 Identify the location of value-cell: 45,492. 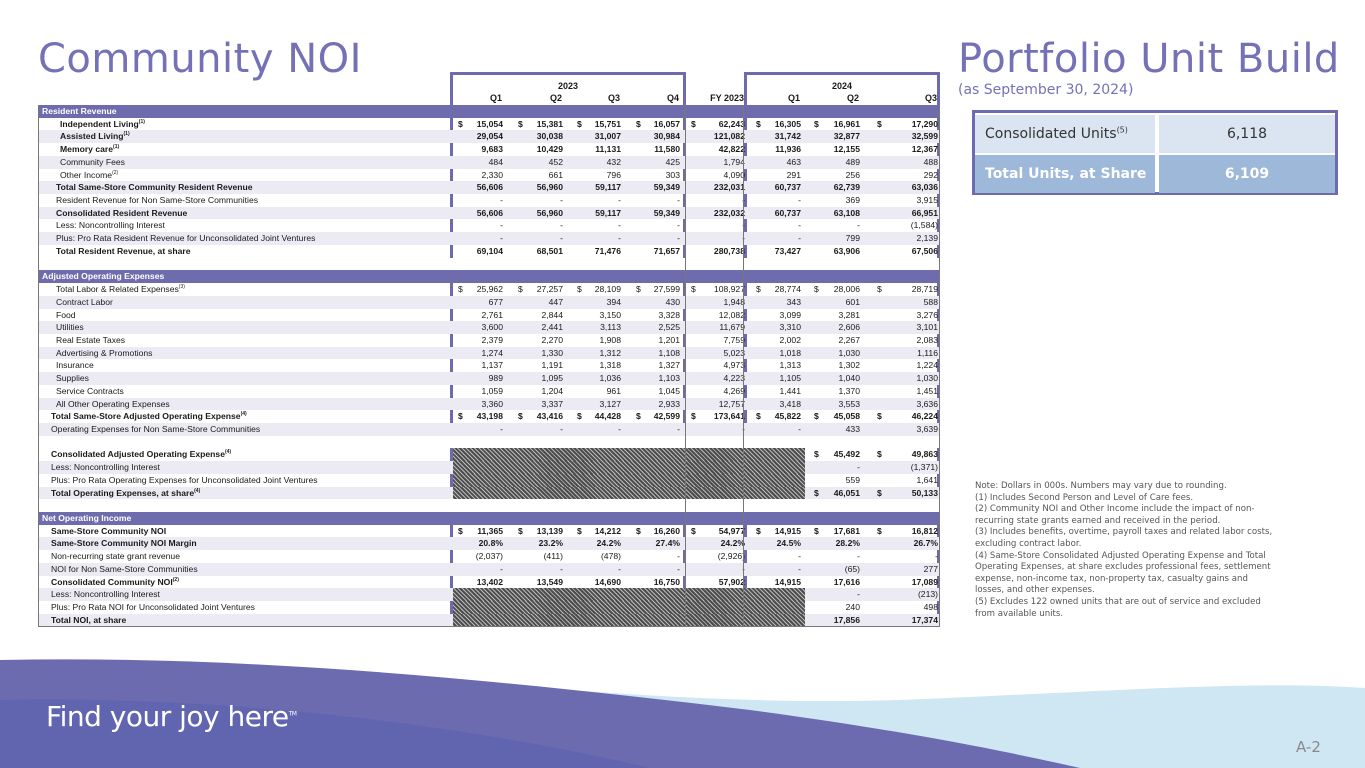
(846, 454).